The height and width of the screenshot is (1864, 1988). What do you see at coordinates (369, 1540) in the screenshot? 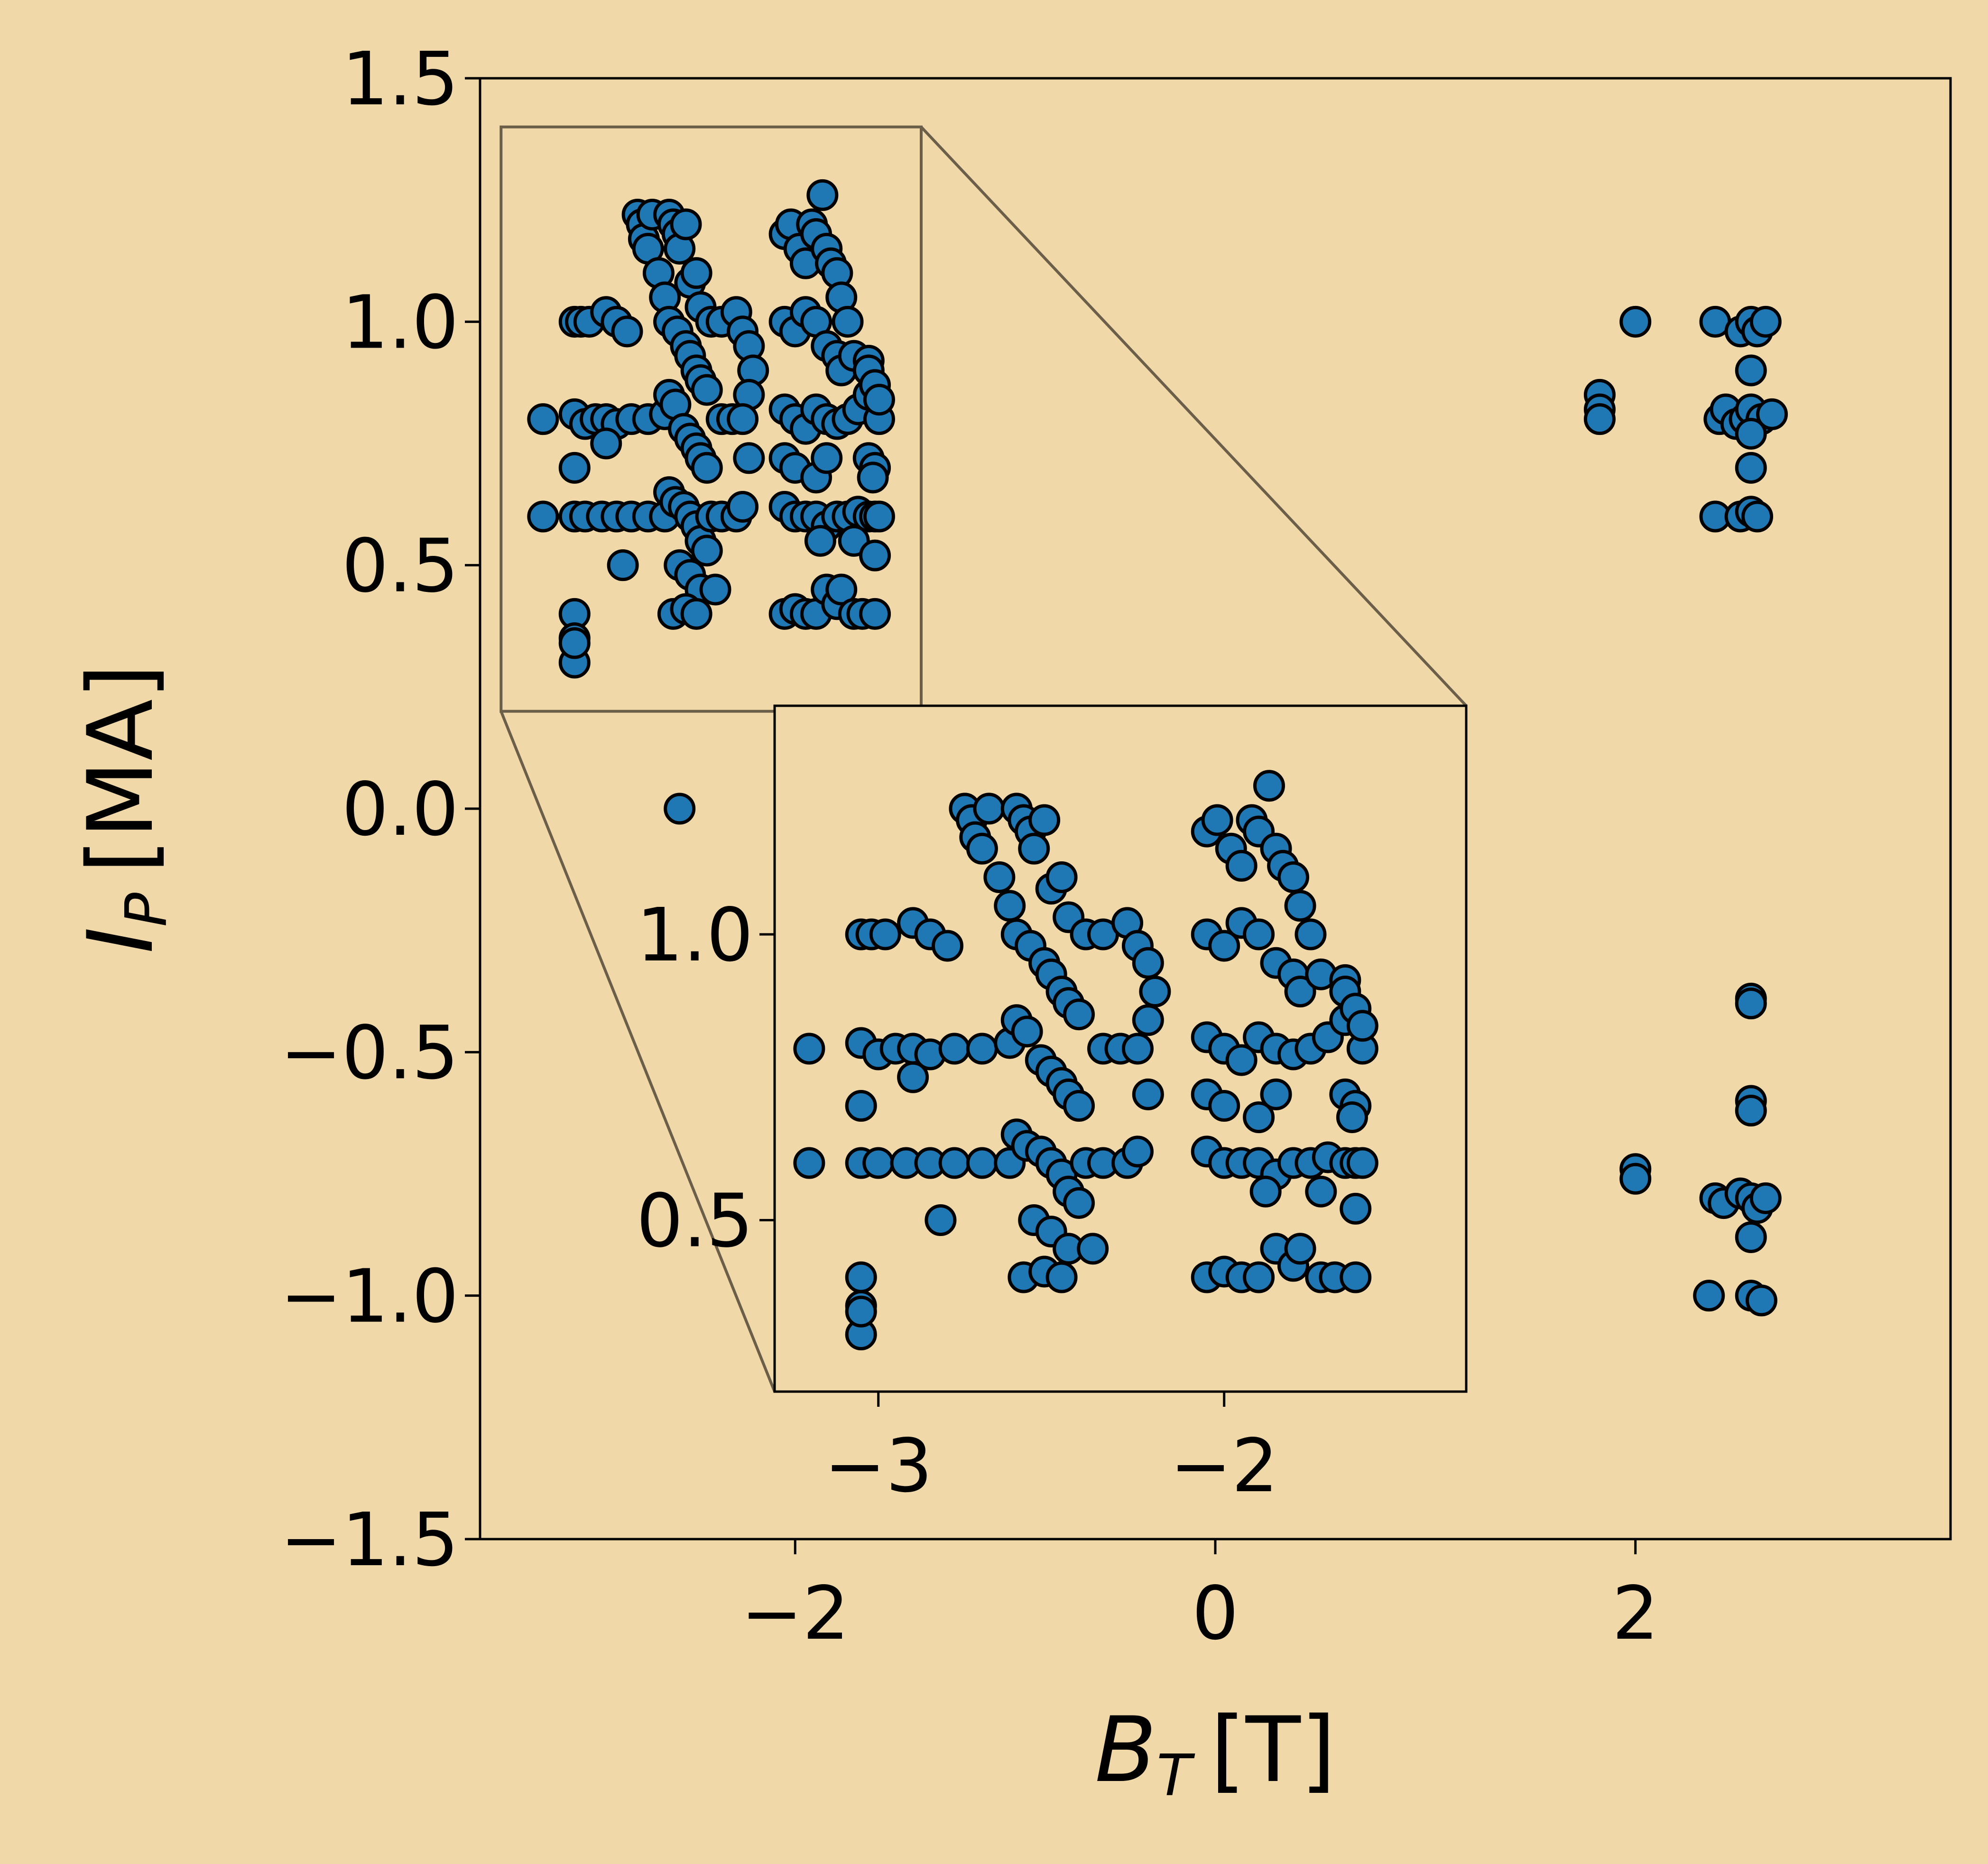
I see `main-y-tick-label: −1.5` at bounding box center [369, 1540].